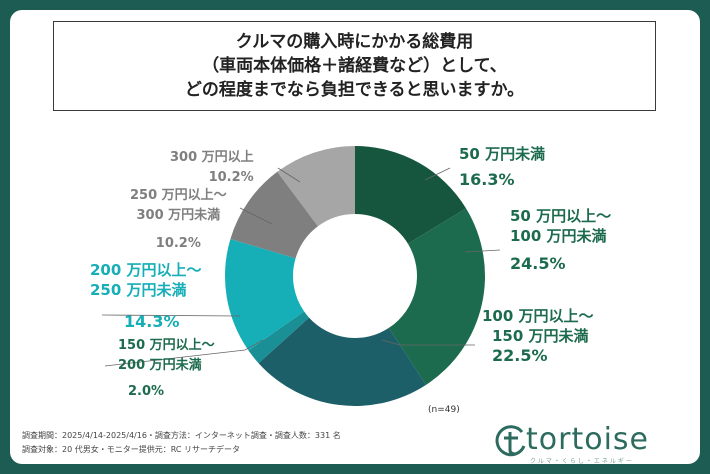 The height and width of the screenshot is (474, 710). I want to click on label-250-300: 250 万円以上～ 300 万円未満 10.2%, so click(178, 220).